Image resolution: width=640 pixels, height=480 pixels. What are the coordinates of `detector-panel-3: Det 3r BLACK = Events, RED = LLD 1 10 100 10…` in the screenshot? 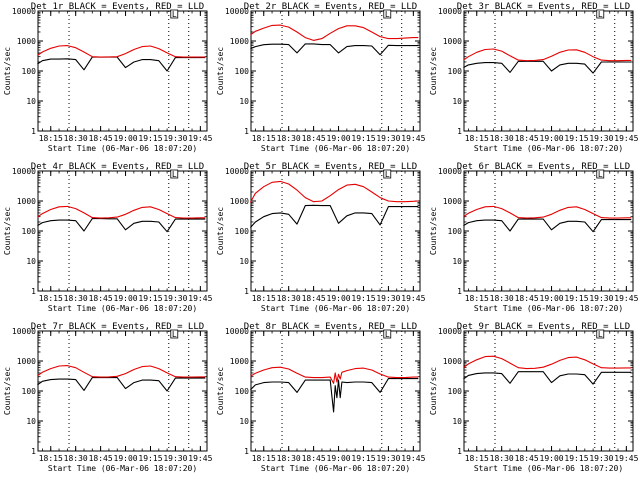 It's located at (532, 80).